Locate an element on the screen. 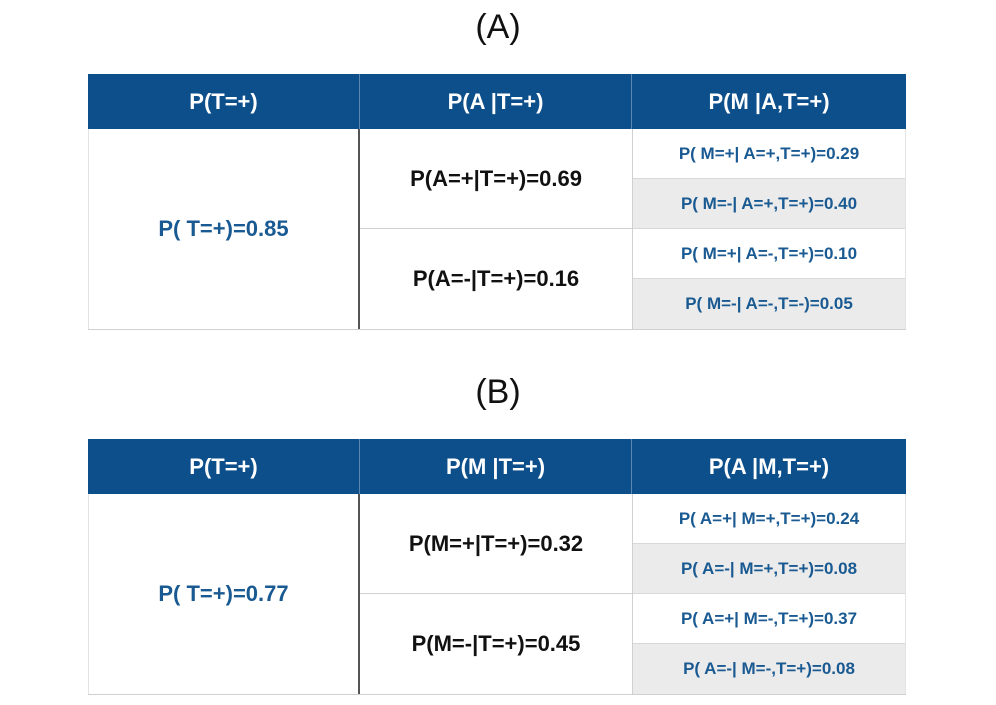 This screenshot has height=705, width=996. panel-b-t-probability: P( T=+)=0.77 is located at coordinates (224, 594).